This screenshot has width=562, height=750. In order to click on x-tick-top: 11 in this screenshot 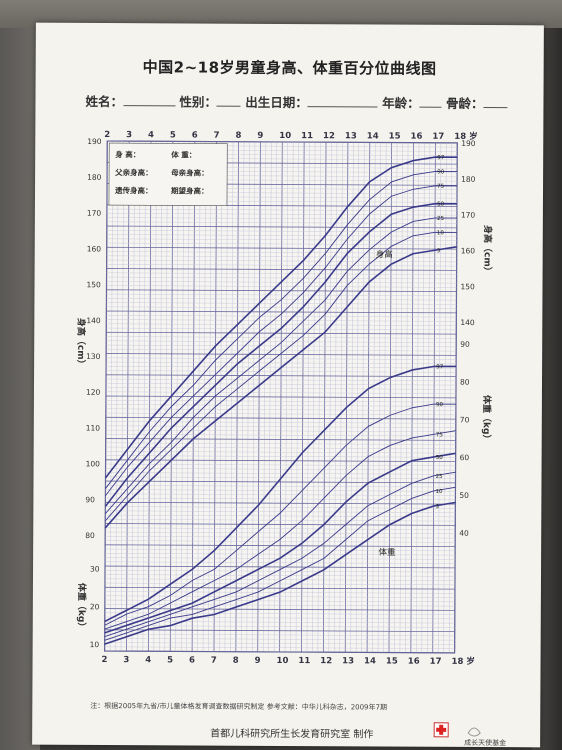, I will do `click(307, 136)`.